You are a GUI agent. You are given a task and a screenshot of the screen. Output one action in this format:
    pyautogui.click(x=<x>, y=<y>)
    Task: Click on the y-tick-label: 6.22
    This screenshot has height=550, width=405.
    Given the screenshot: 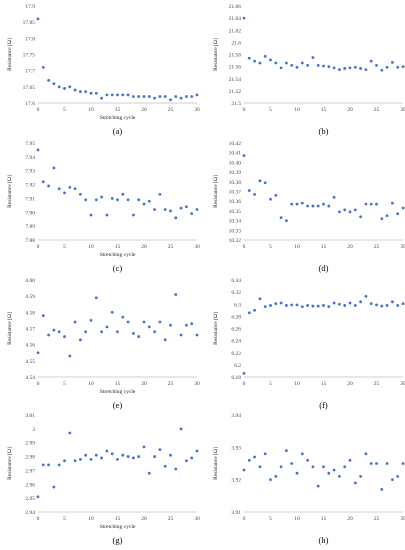 What is the action you would take?
    pyautogui.click(x=236, y=354)
    